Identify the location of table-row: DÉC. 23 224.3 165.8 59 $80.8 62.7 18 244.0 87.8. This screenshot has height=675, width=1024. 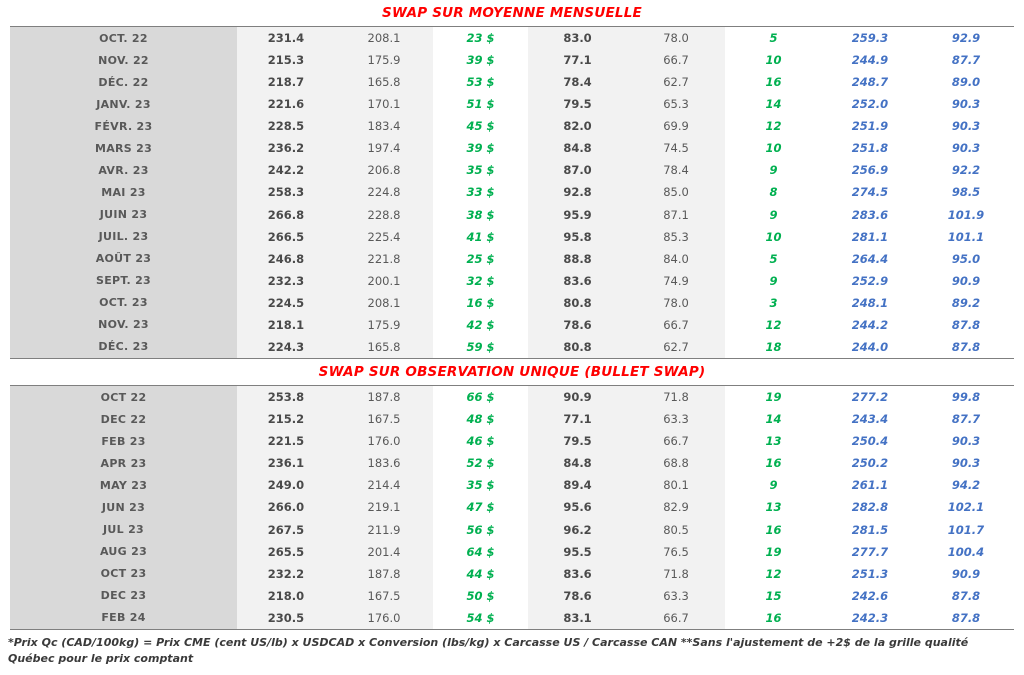
(512, 346).